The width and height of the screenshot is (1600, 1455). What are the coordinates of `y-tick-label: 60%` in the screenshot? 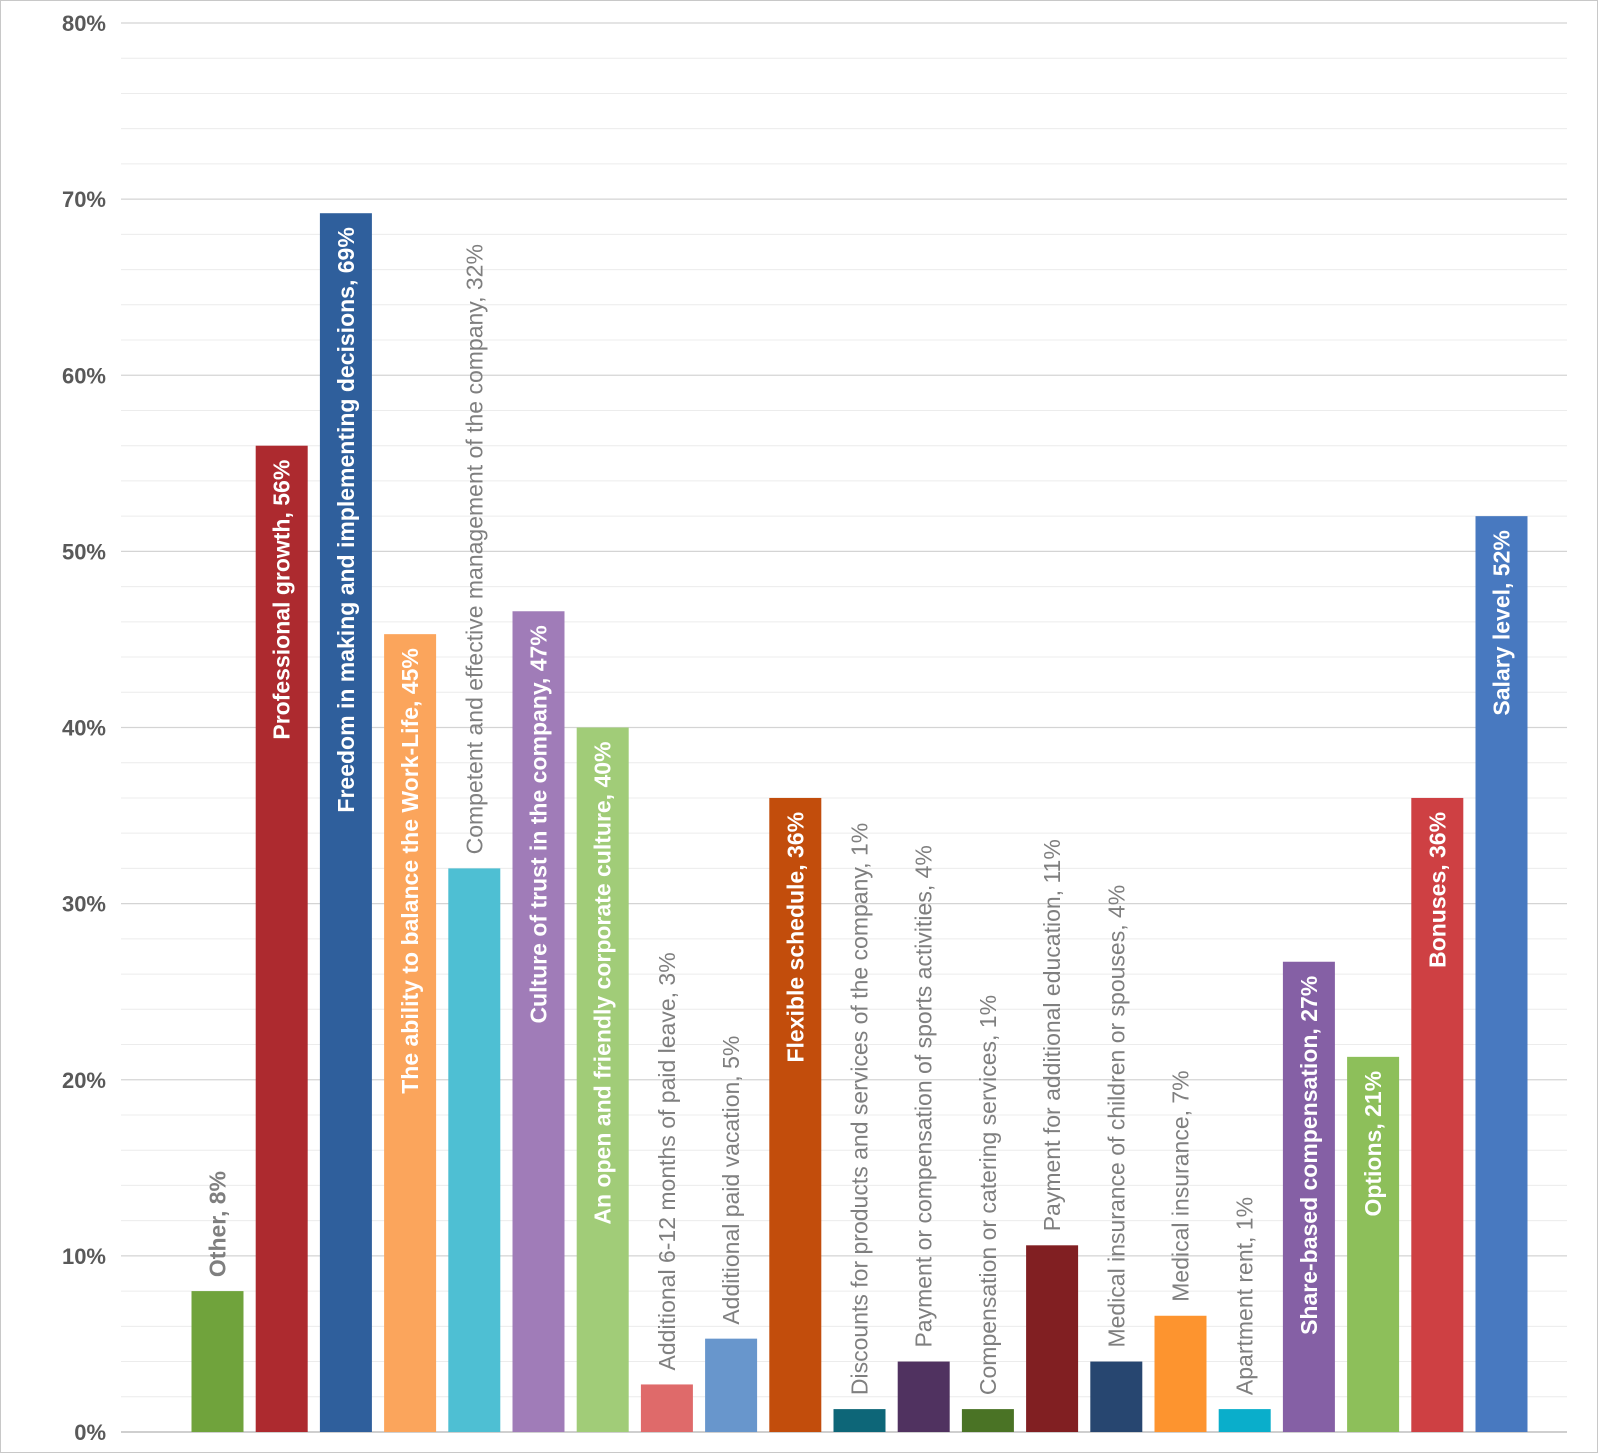 It's located at (84, 375).